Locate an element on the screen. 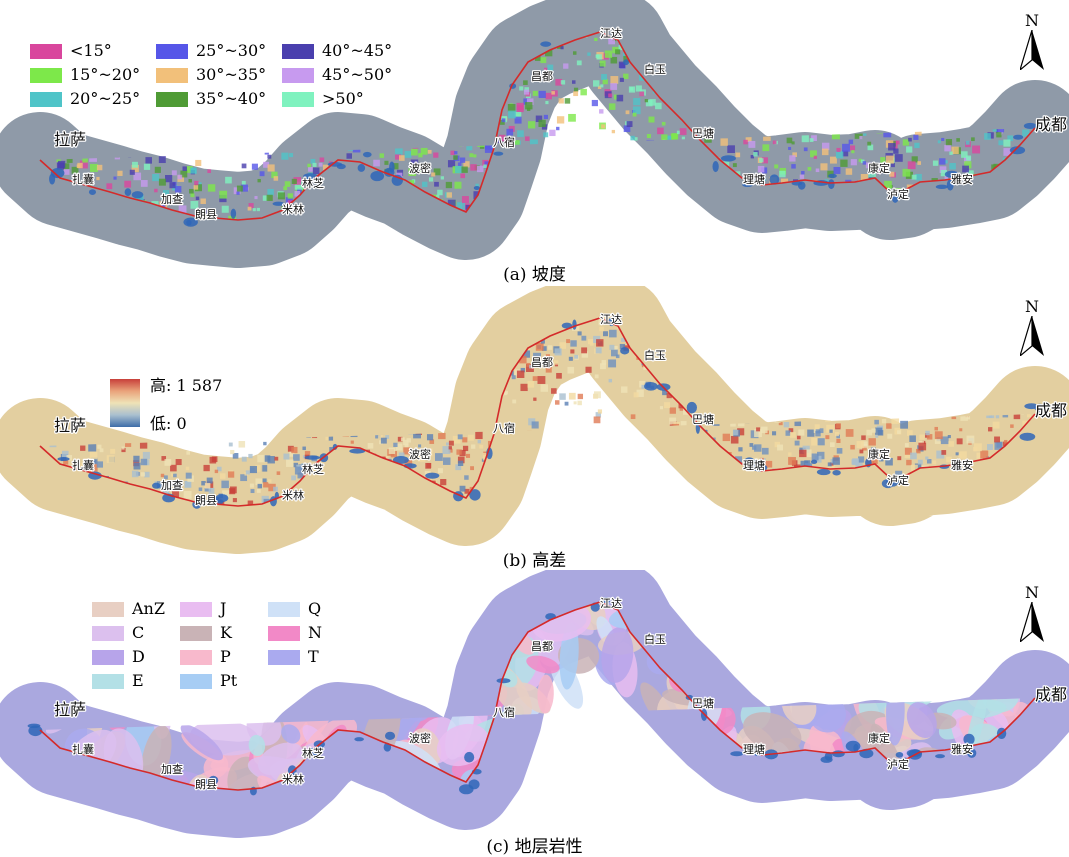 Image resolution: width=1069 pixels, height=857 pixels. legend-label: 35°~40° is located at coordinates (231, 99).